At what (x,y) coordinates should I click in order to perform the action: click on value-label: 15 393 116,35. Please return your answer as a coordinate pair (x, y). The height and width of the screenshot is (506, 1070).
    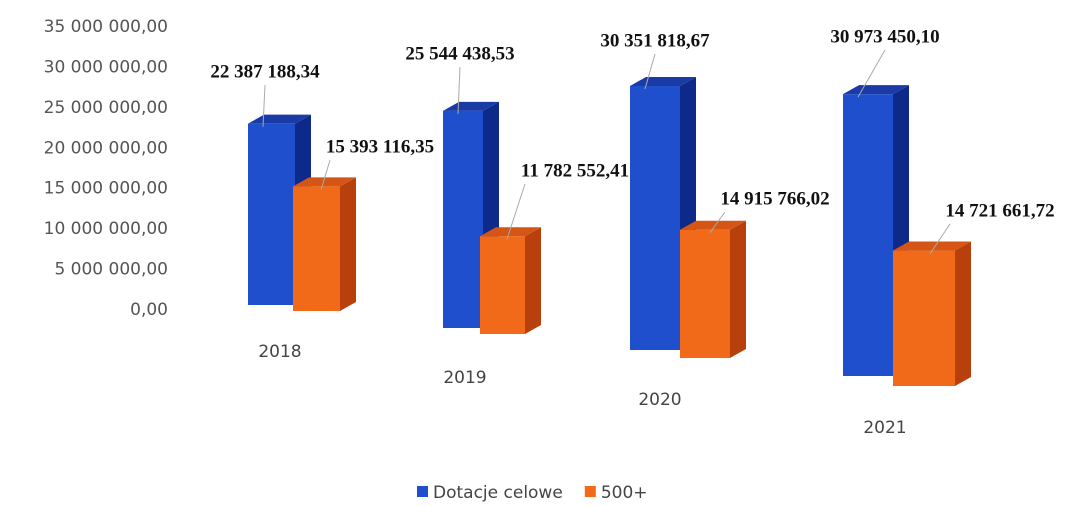
    Looking at the image, I should click on (380, 146).